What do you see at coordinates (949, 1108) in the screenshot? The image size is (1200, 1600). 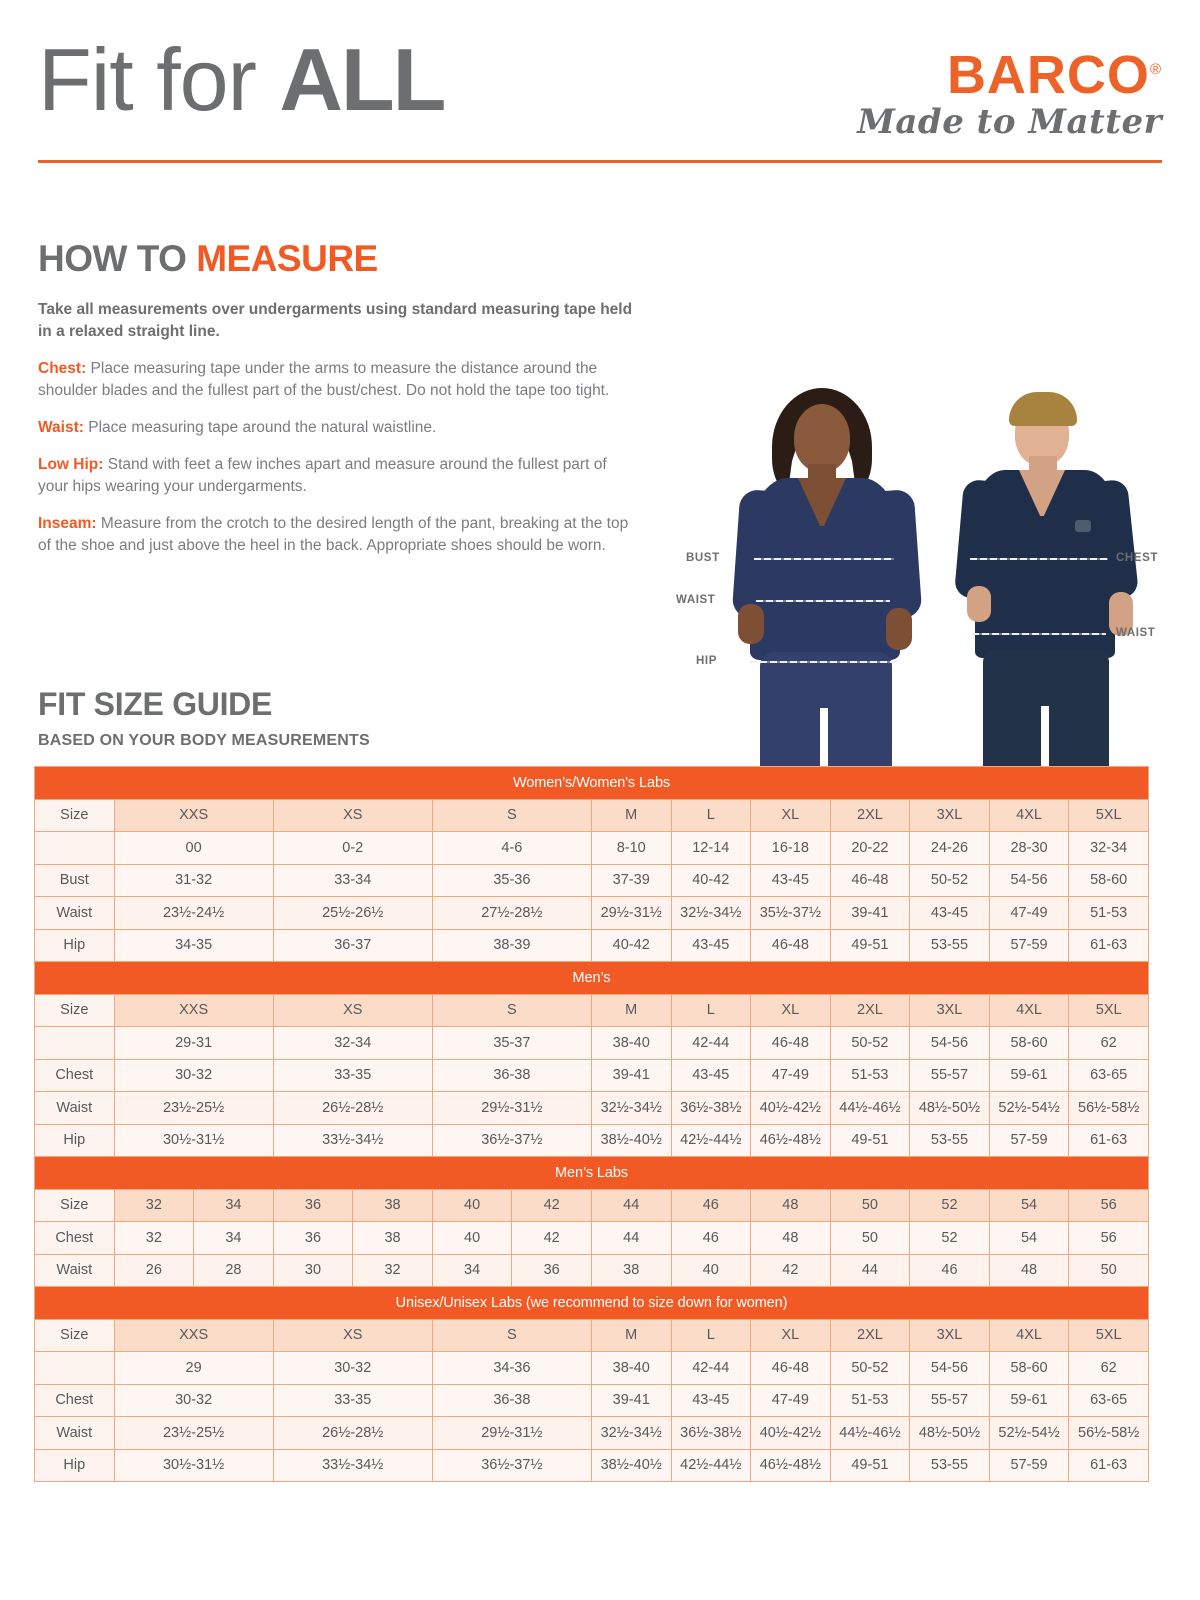 I see `measurement-cell: 48½-50½` at bounding box center [949, 1108].